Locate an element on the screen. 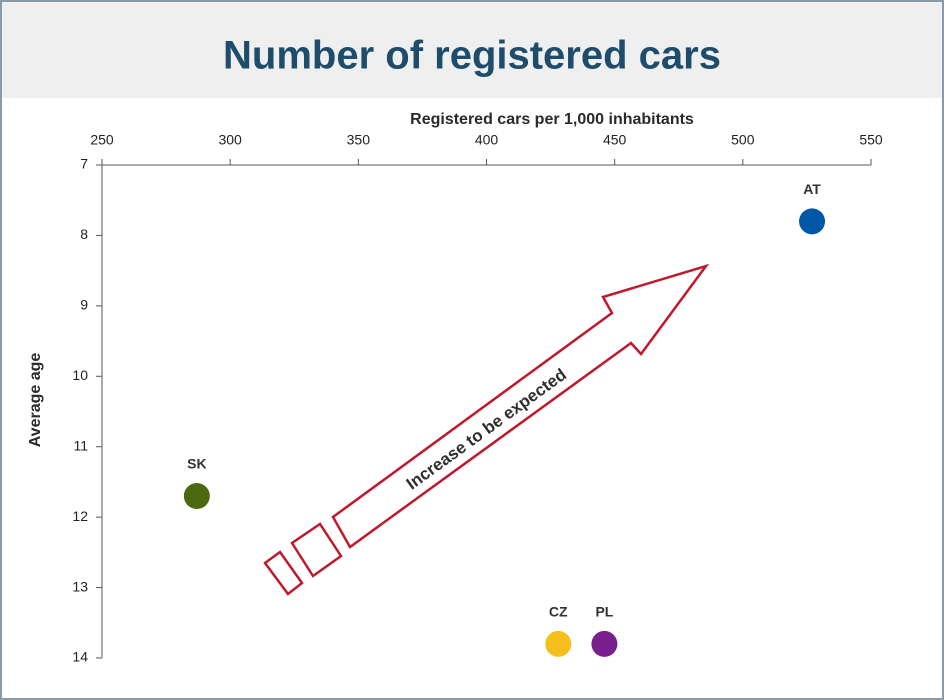  point-label: CZ is located at coordinates (558, 612).